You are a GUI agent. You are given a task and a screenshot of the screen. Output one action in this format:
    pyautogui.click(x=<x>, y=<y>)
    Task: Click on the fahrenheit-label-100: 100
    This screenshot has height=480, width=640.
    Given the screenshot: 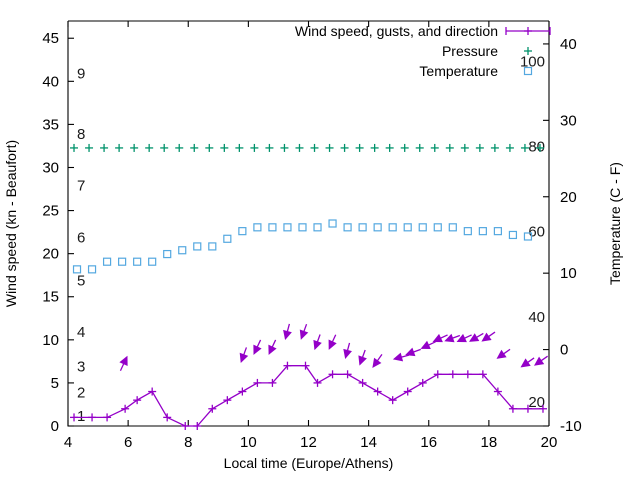 What is the action you would take?
    pyautogui.click(x=532, y=62)
    